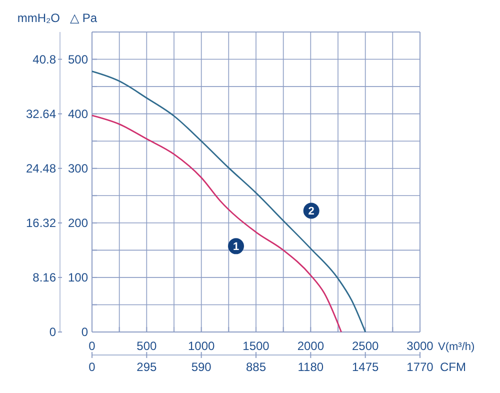 The width and height of the screenshot is (500, 393). What do you see at coordinates (201, 367) in the screenshot?
I see `x2-tick-label: 590` at bounding box center [201, 367].